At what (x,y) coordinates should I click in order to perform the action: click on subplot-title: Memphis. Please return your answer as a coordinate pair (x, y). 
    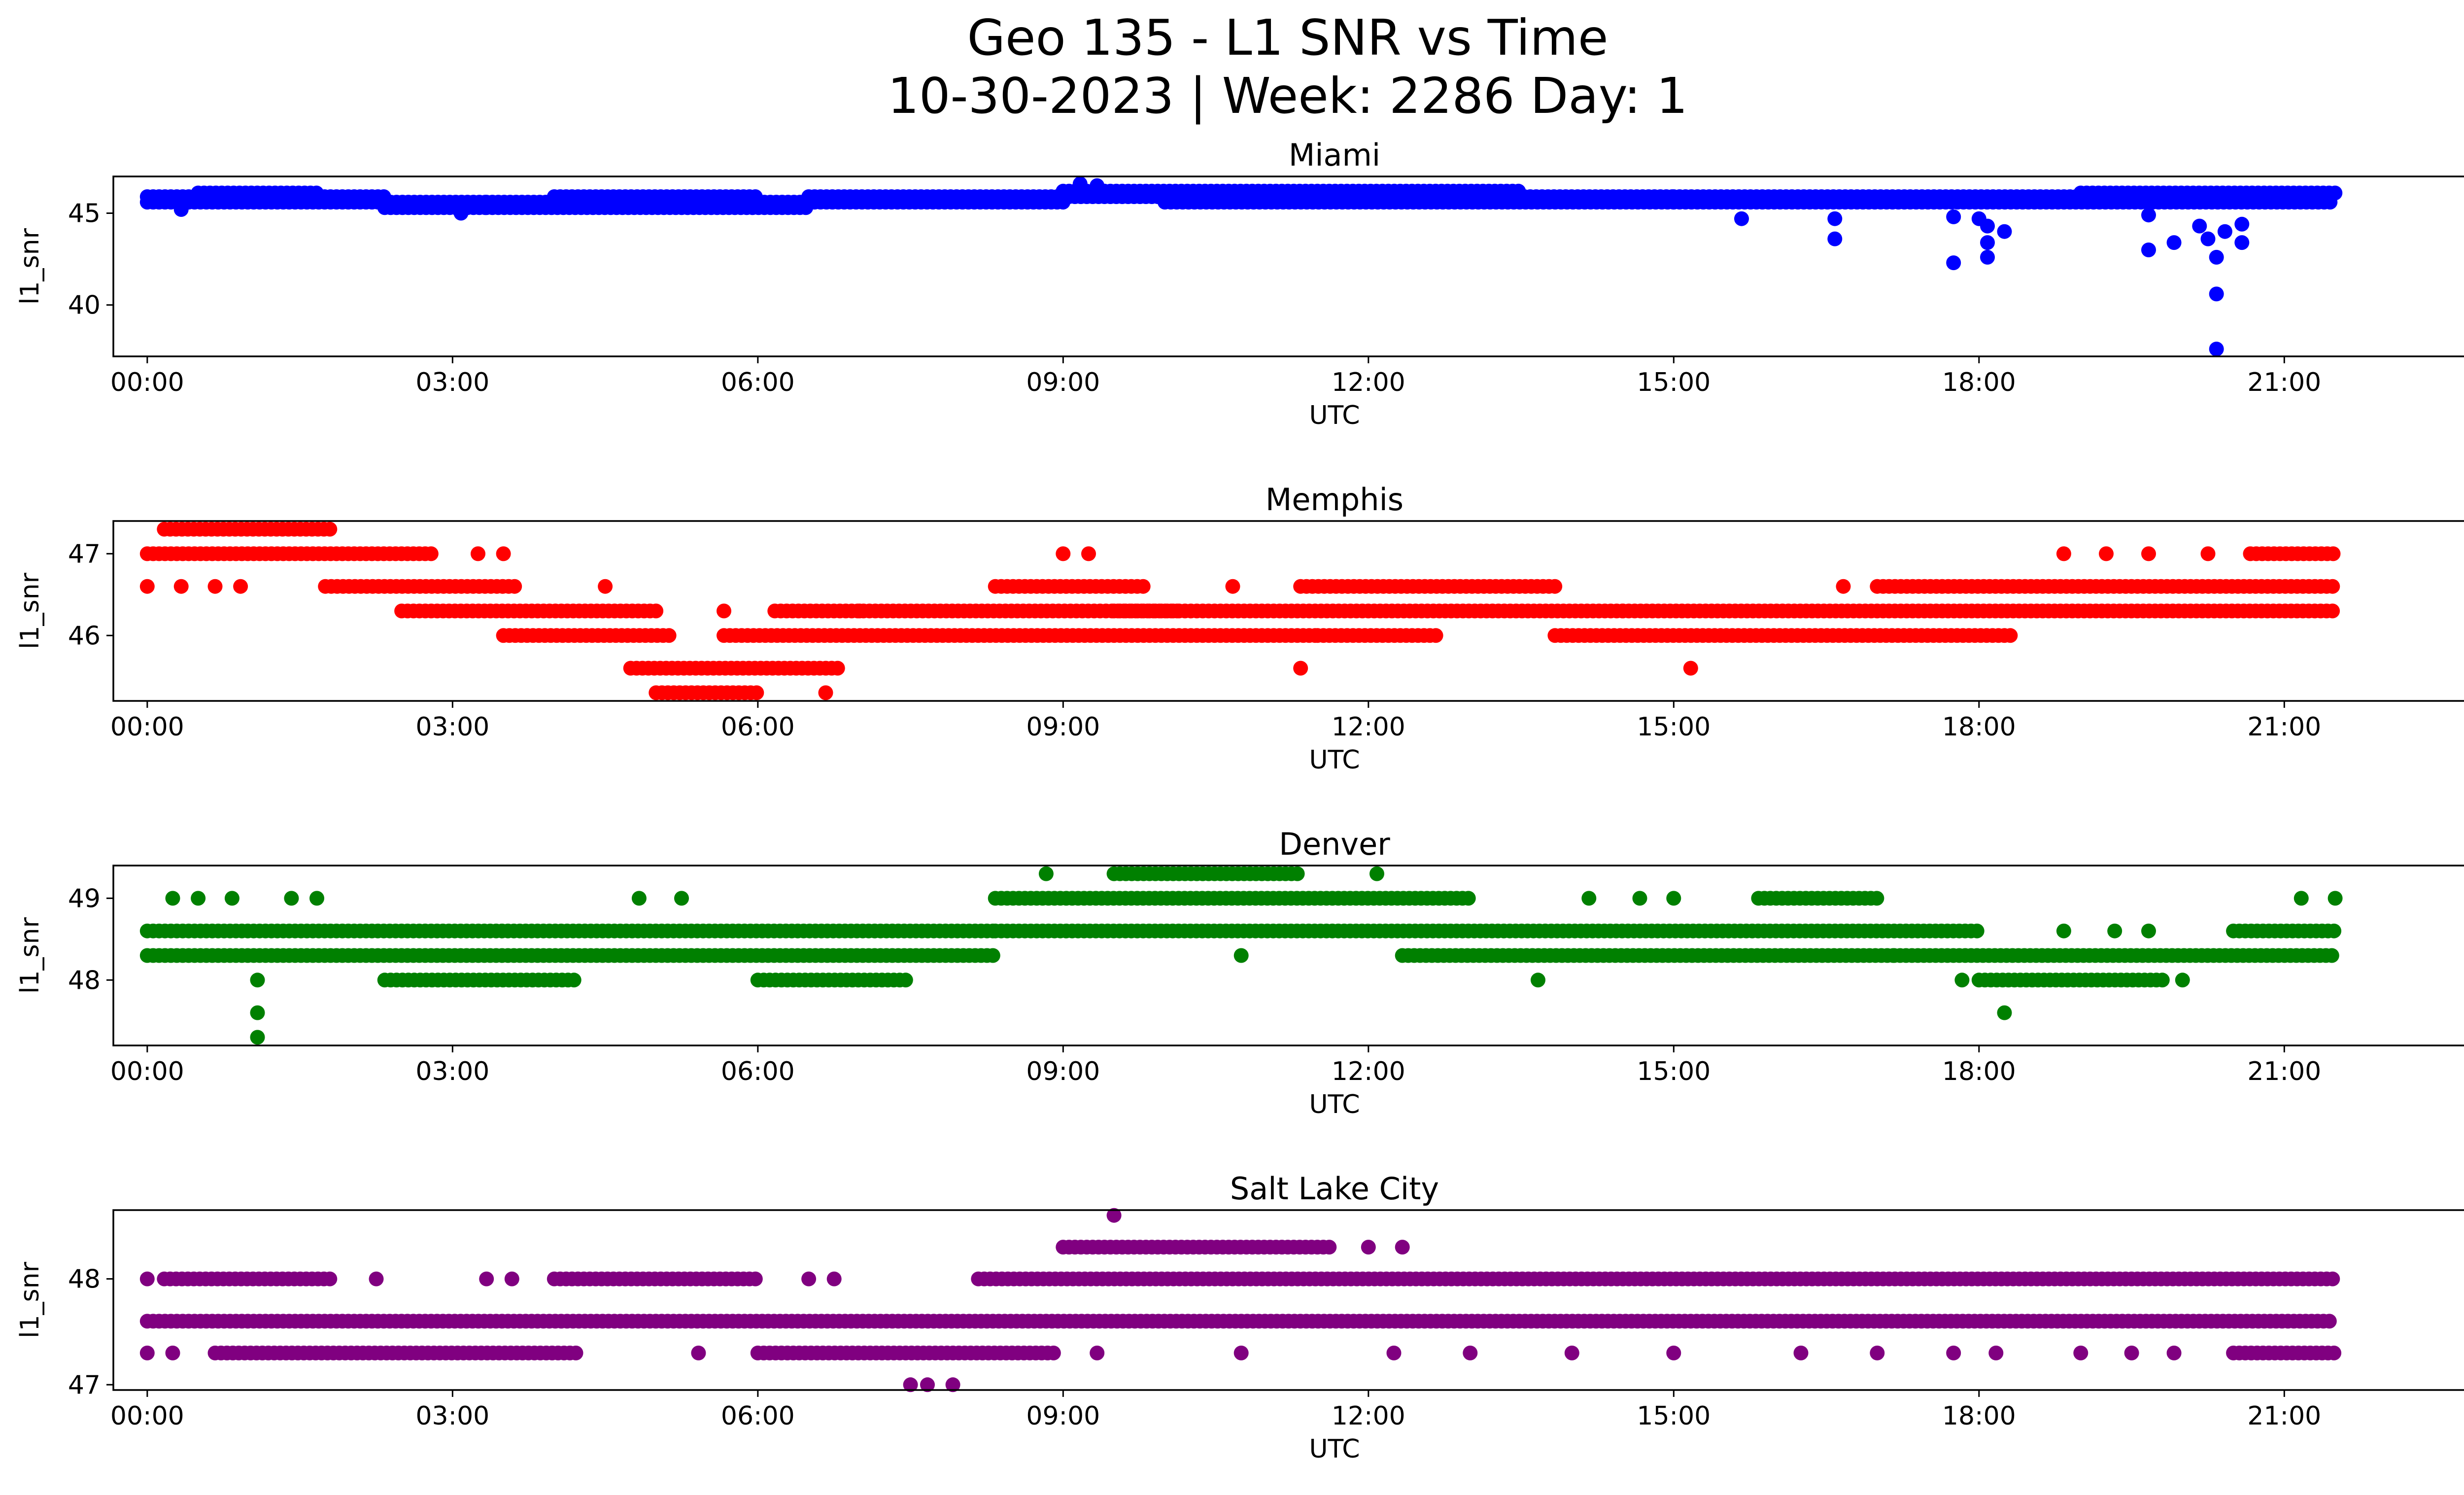
    Looking at the image, I should click on (1334, 500).